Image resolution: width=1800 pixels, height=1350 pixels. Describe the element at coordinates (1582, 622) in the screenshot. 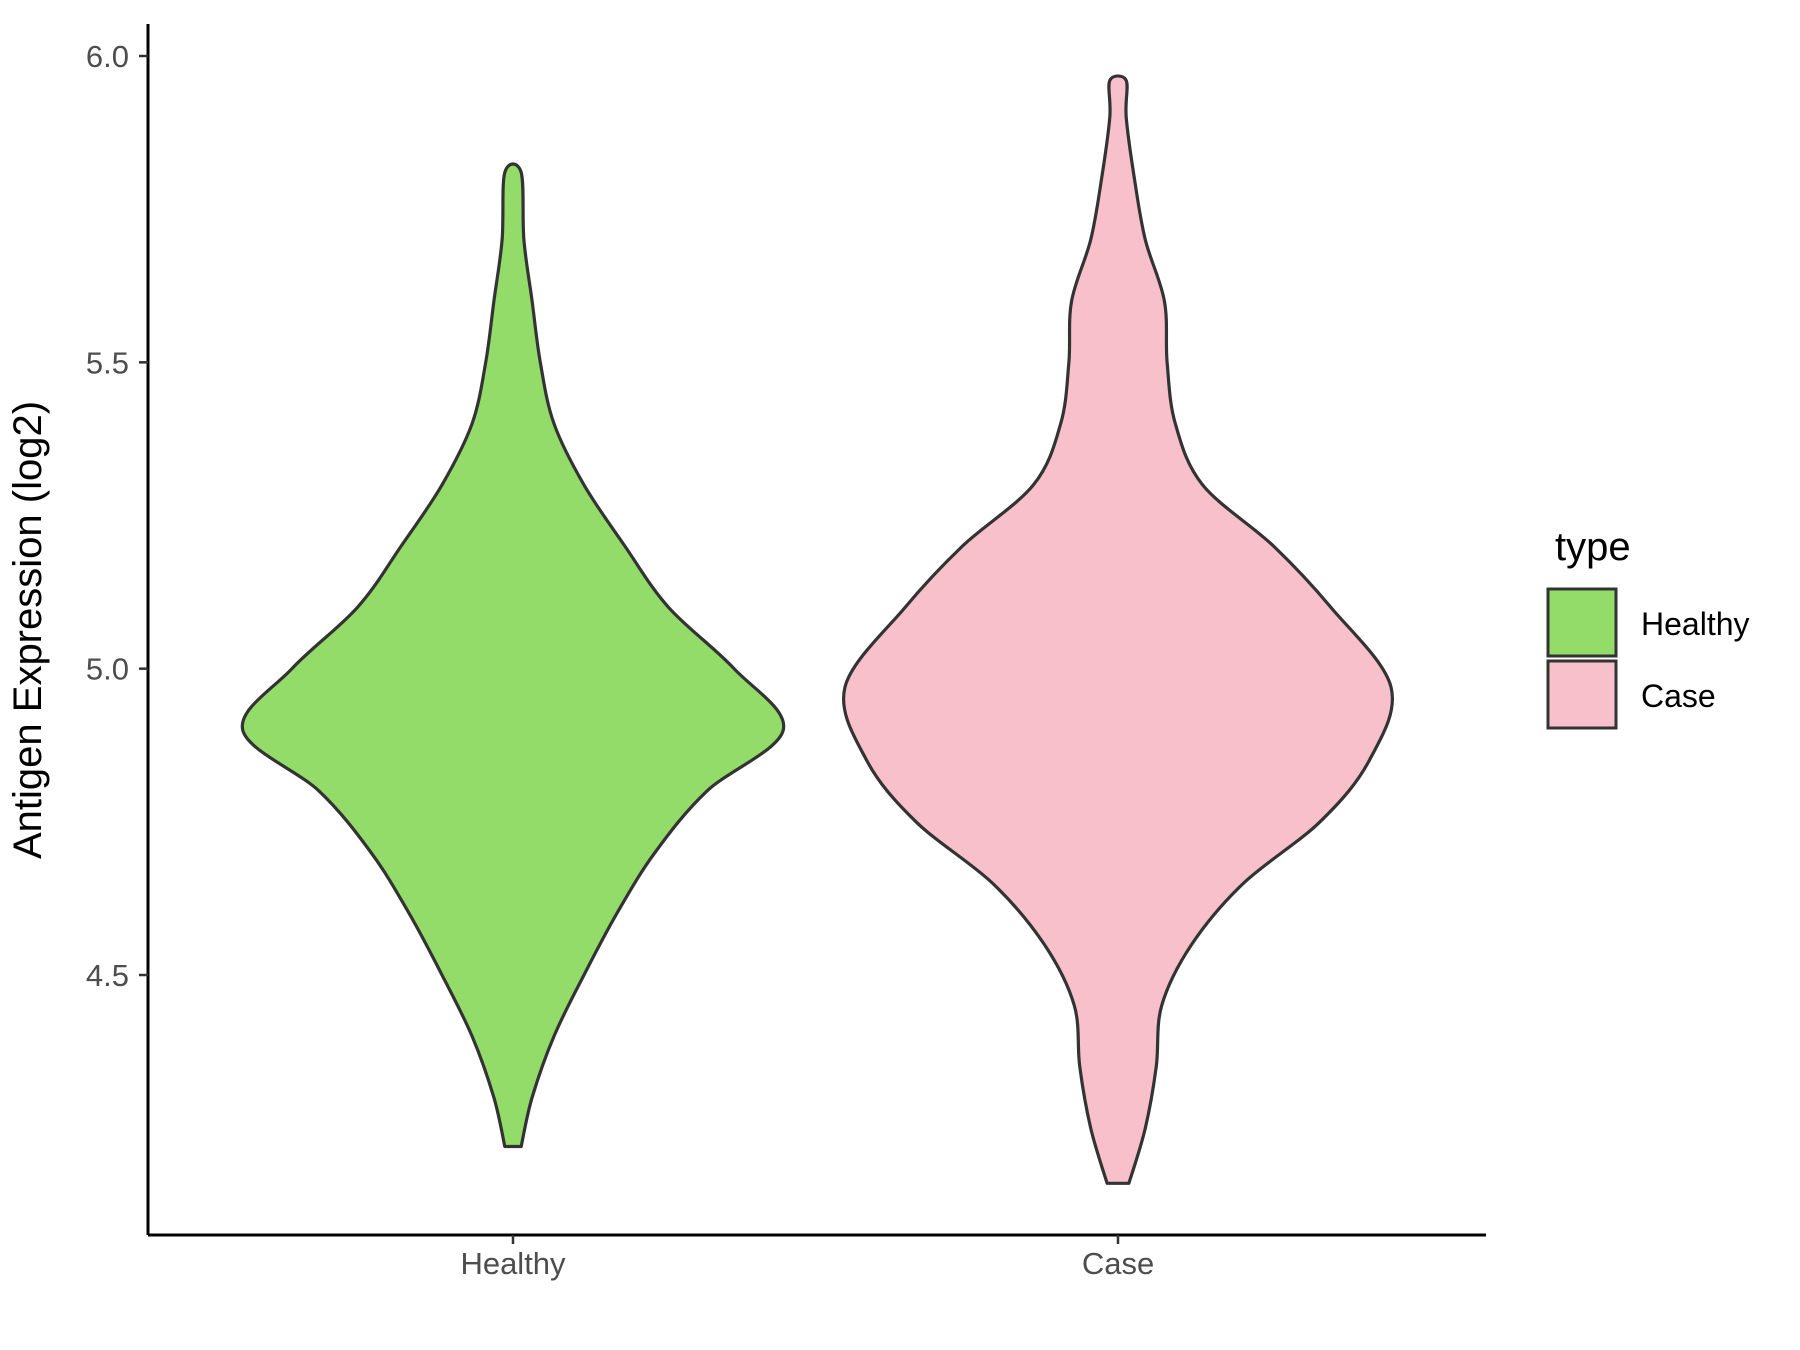

I see `legend-swatch-healthy` at that location.